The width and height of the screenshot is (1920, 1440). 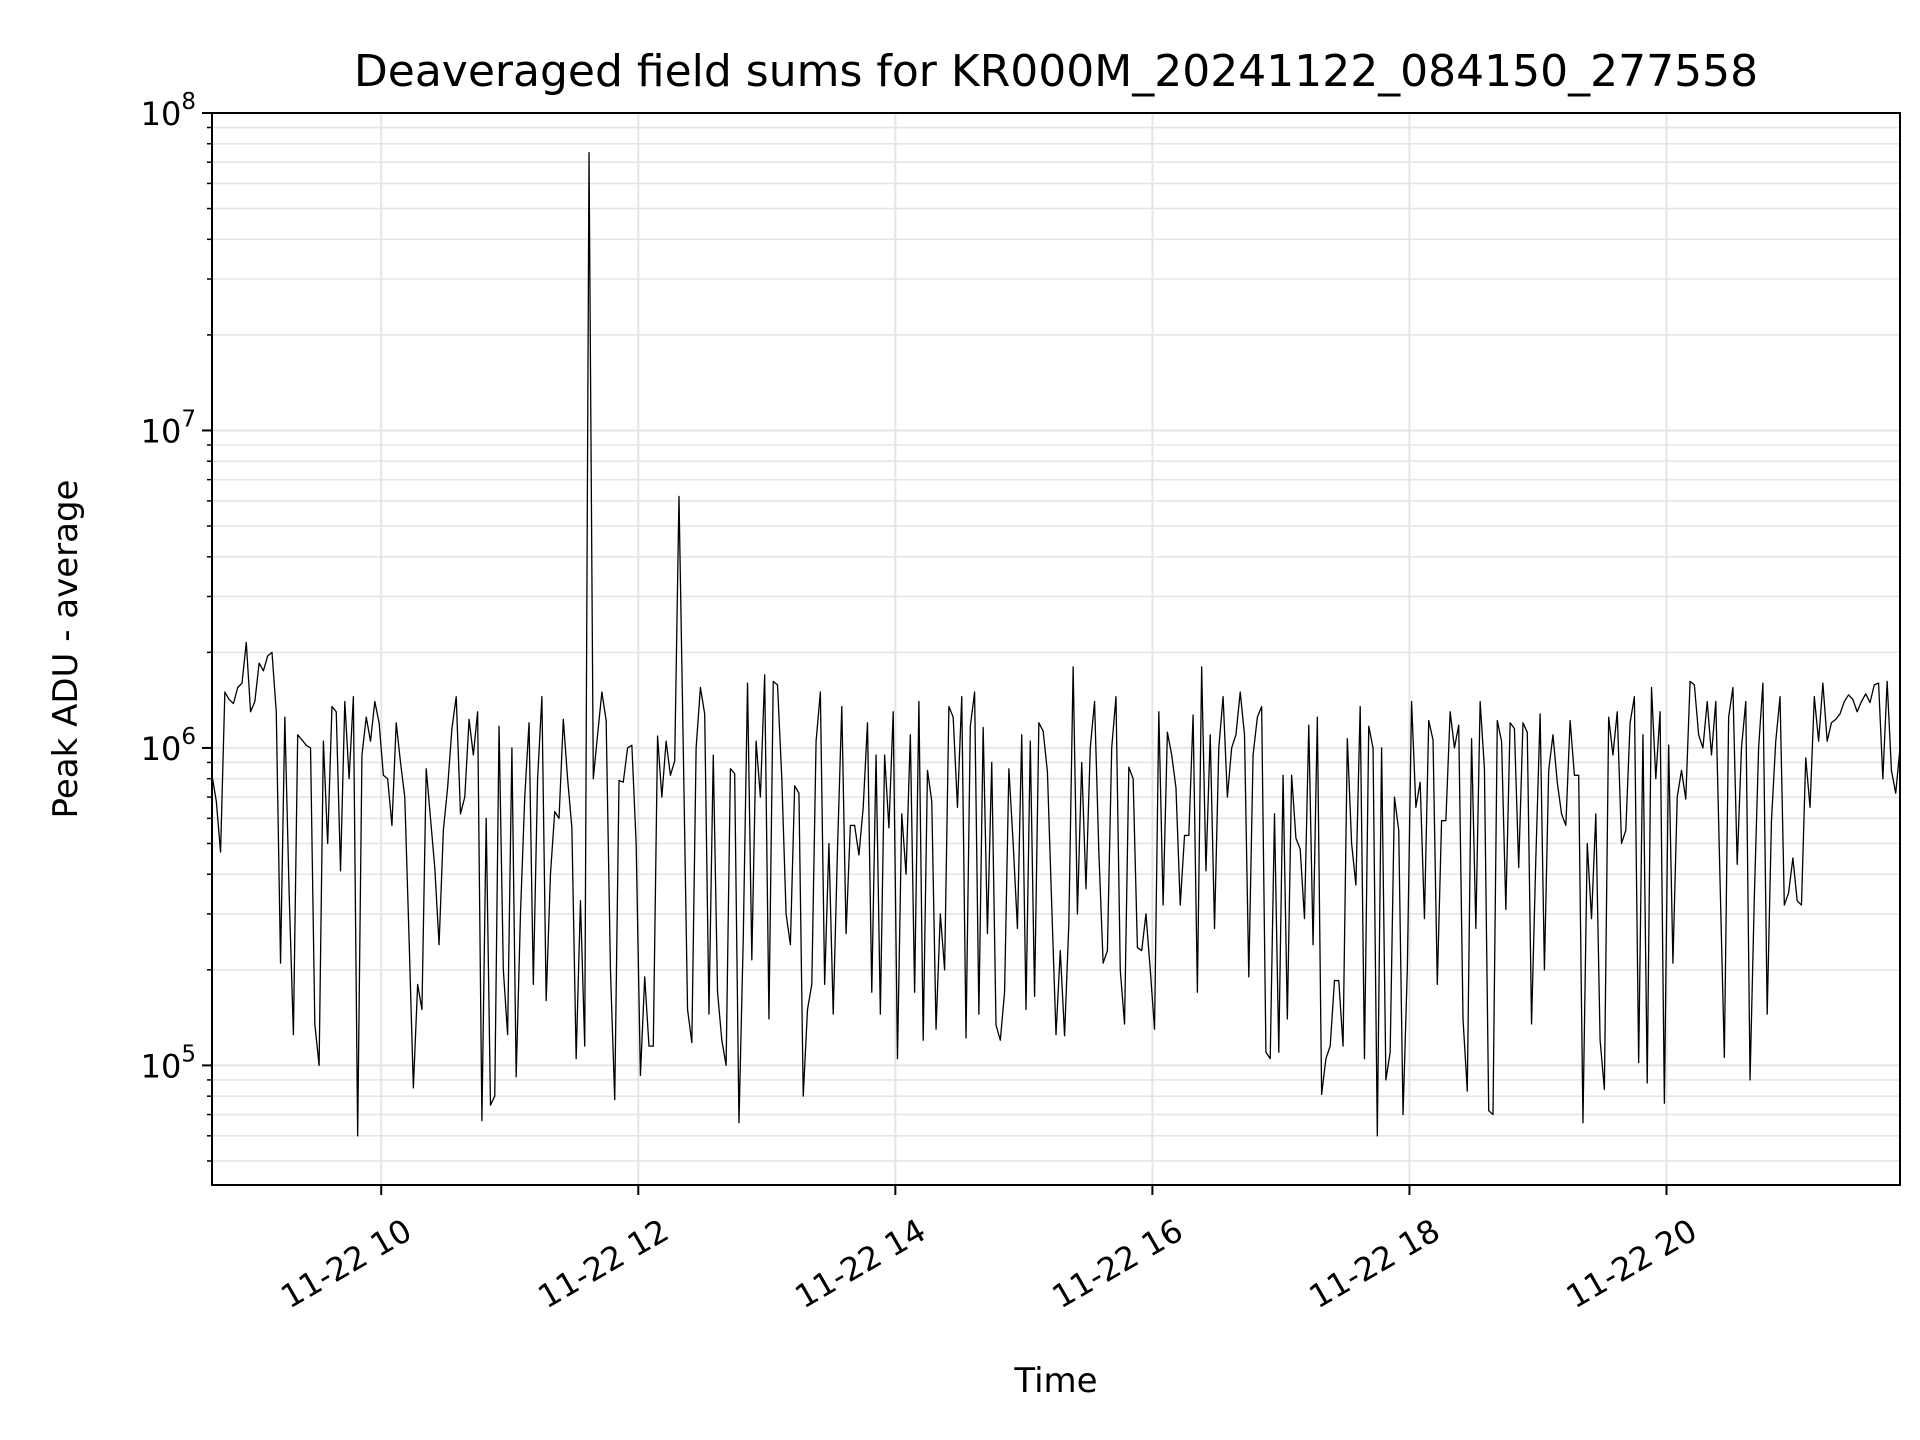 I want to click on y-tick-label: 10⁸, so click(x=168, y=111).